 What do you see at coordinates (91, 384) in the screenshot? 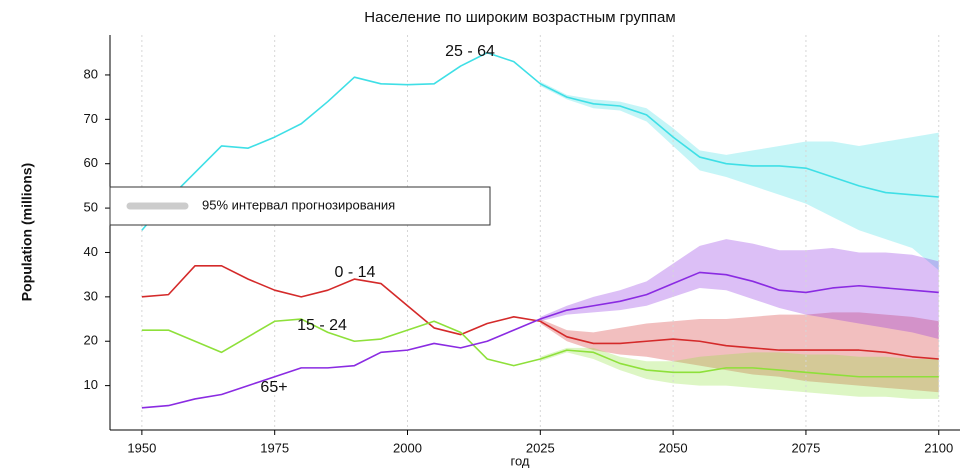
I see `y-tick-label: 10` at bounding box center [91, 384].